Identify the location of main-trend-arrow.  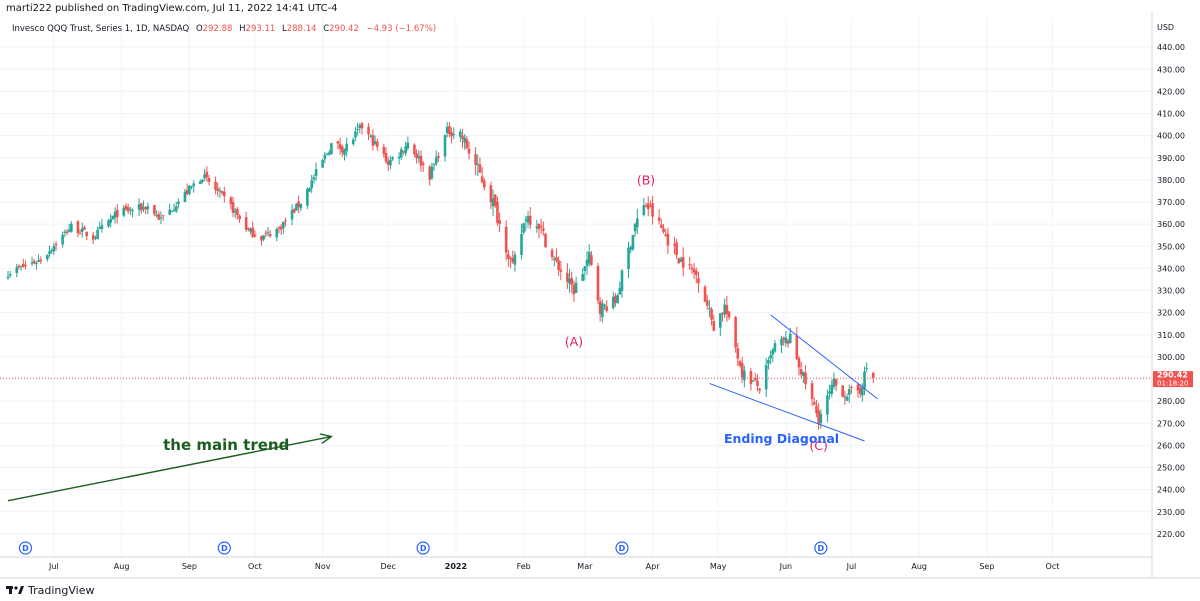
(169, 469).